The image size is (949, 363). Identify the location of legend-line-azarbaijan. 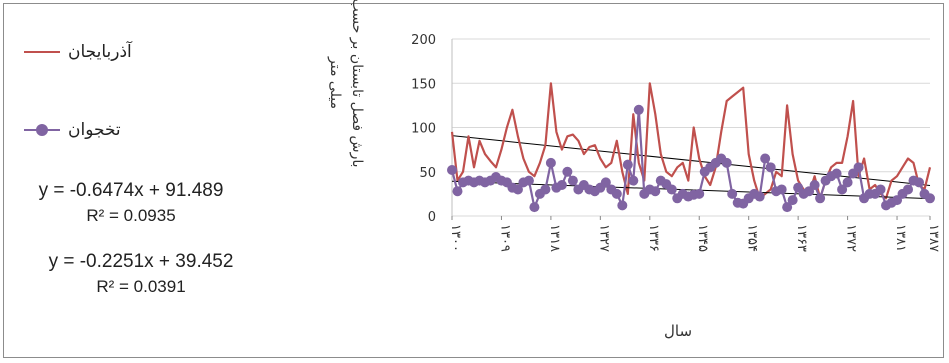
(42, 52).